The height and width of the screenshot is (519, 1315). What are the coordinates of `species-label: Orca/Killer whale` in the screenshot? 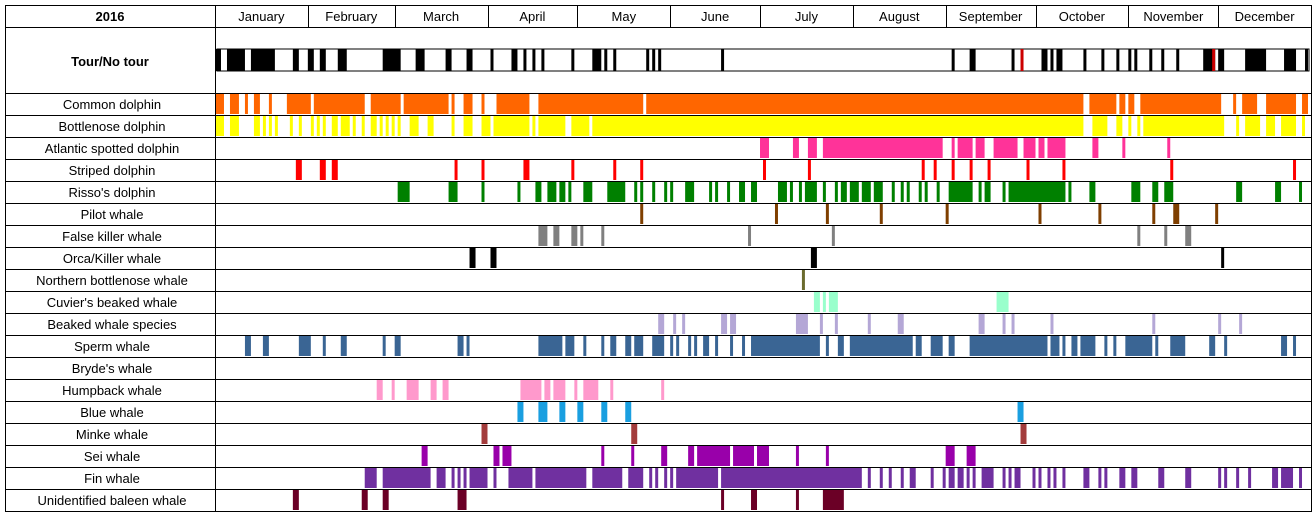 It's located at (112, 258).